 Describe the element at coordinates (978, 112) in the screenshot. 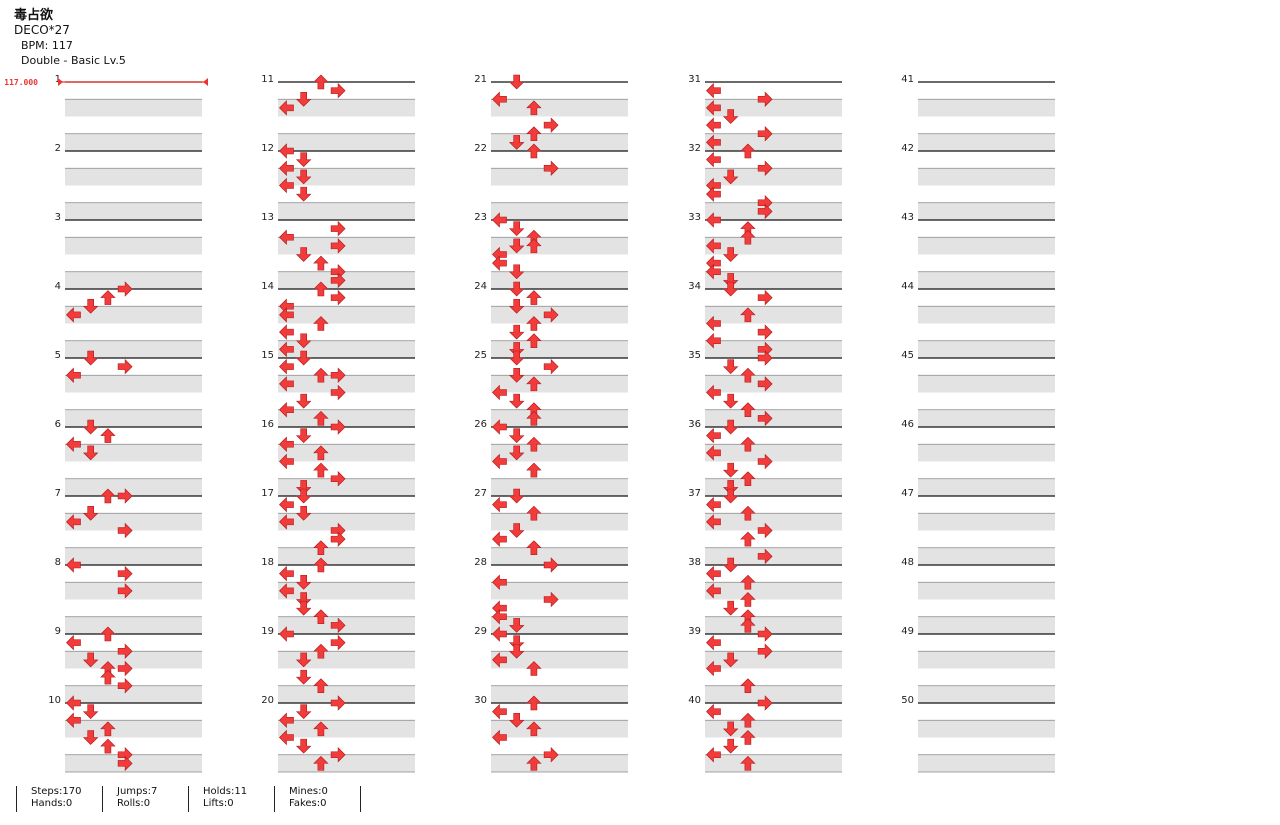

I see `measure-41: 41` at that location.